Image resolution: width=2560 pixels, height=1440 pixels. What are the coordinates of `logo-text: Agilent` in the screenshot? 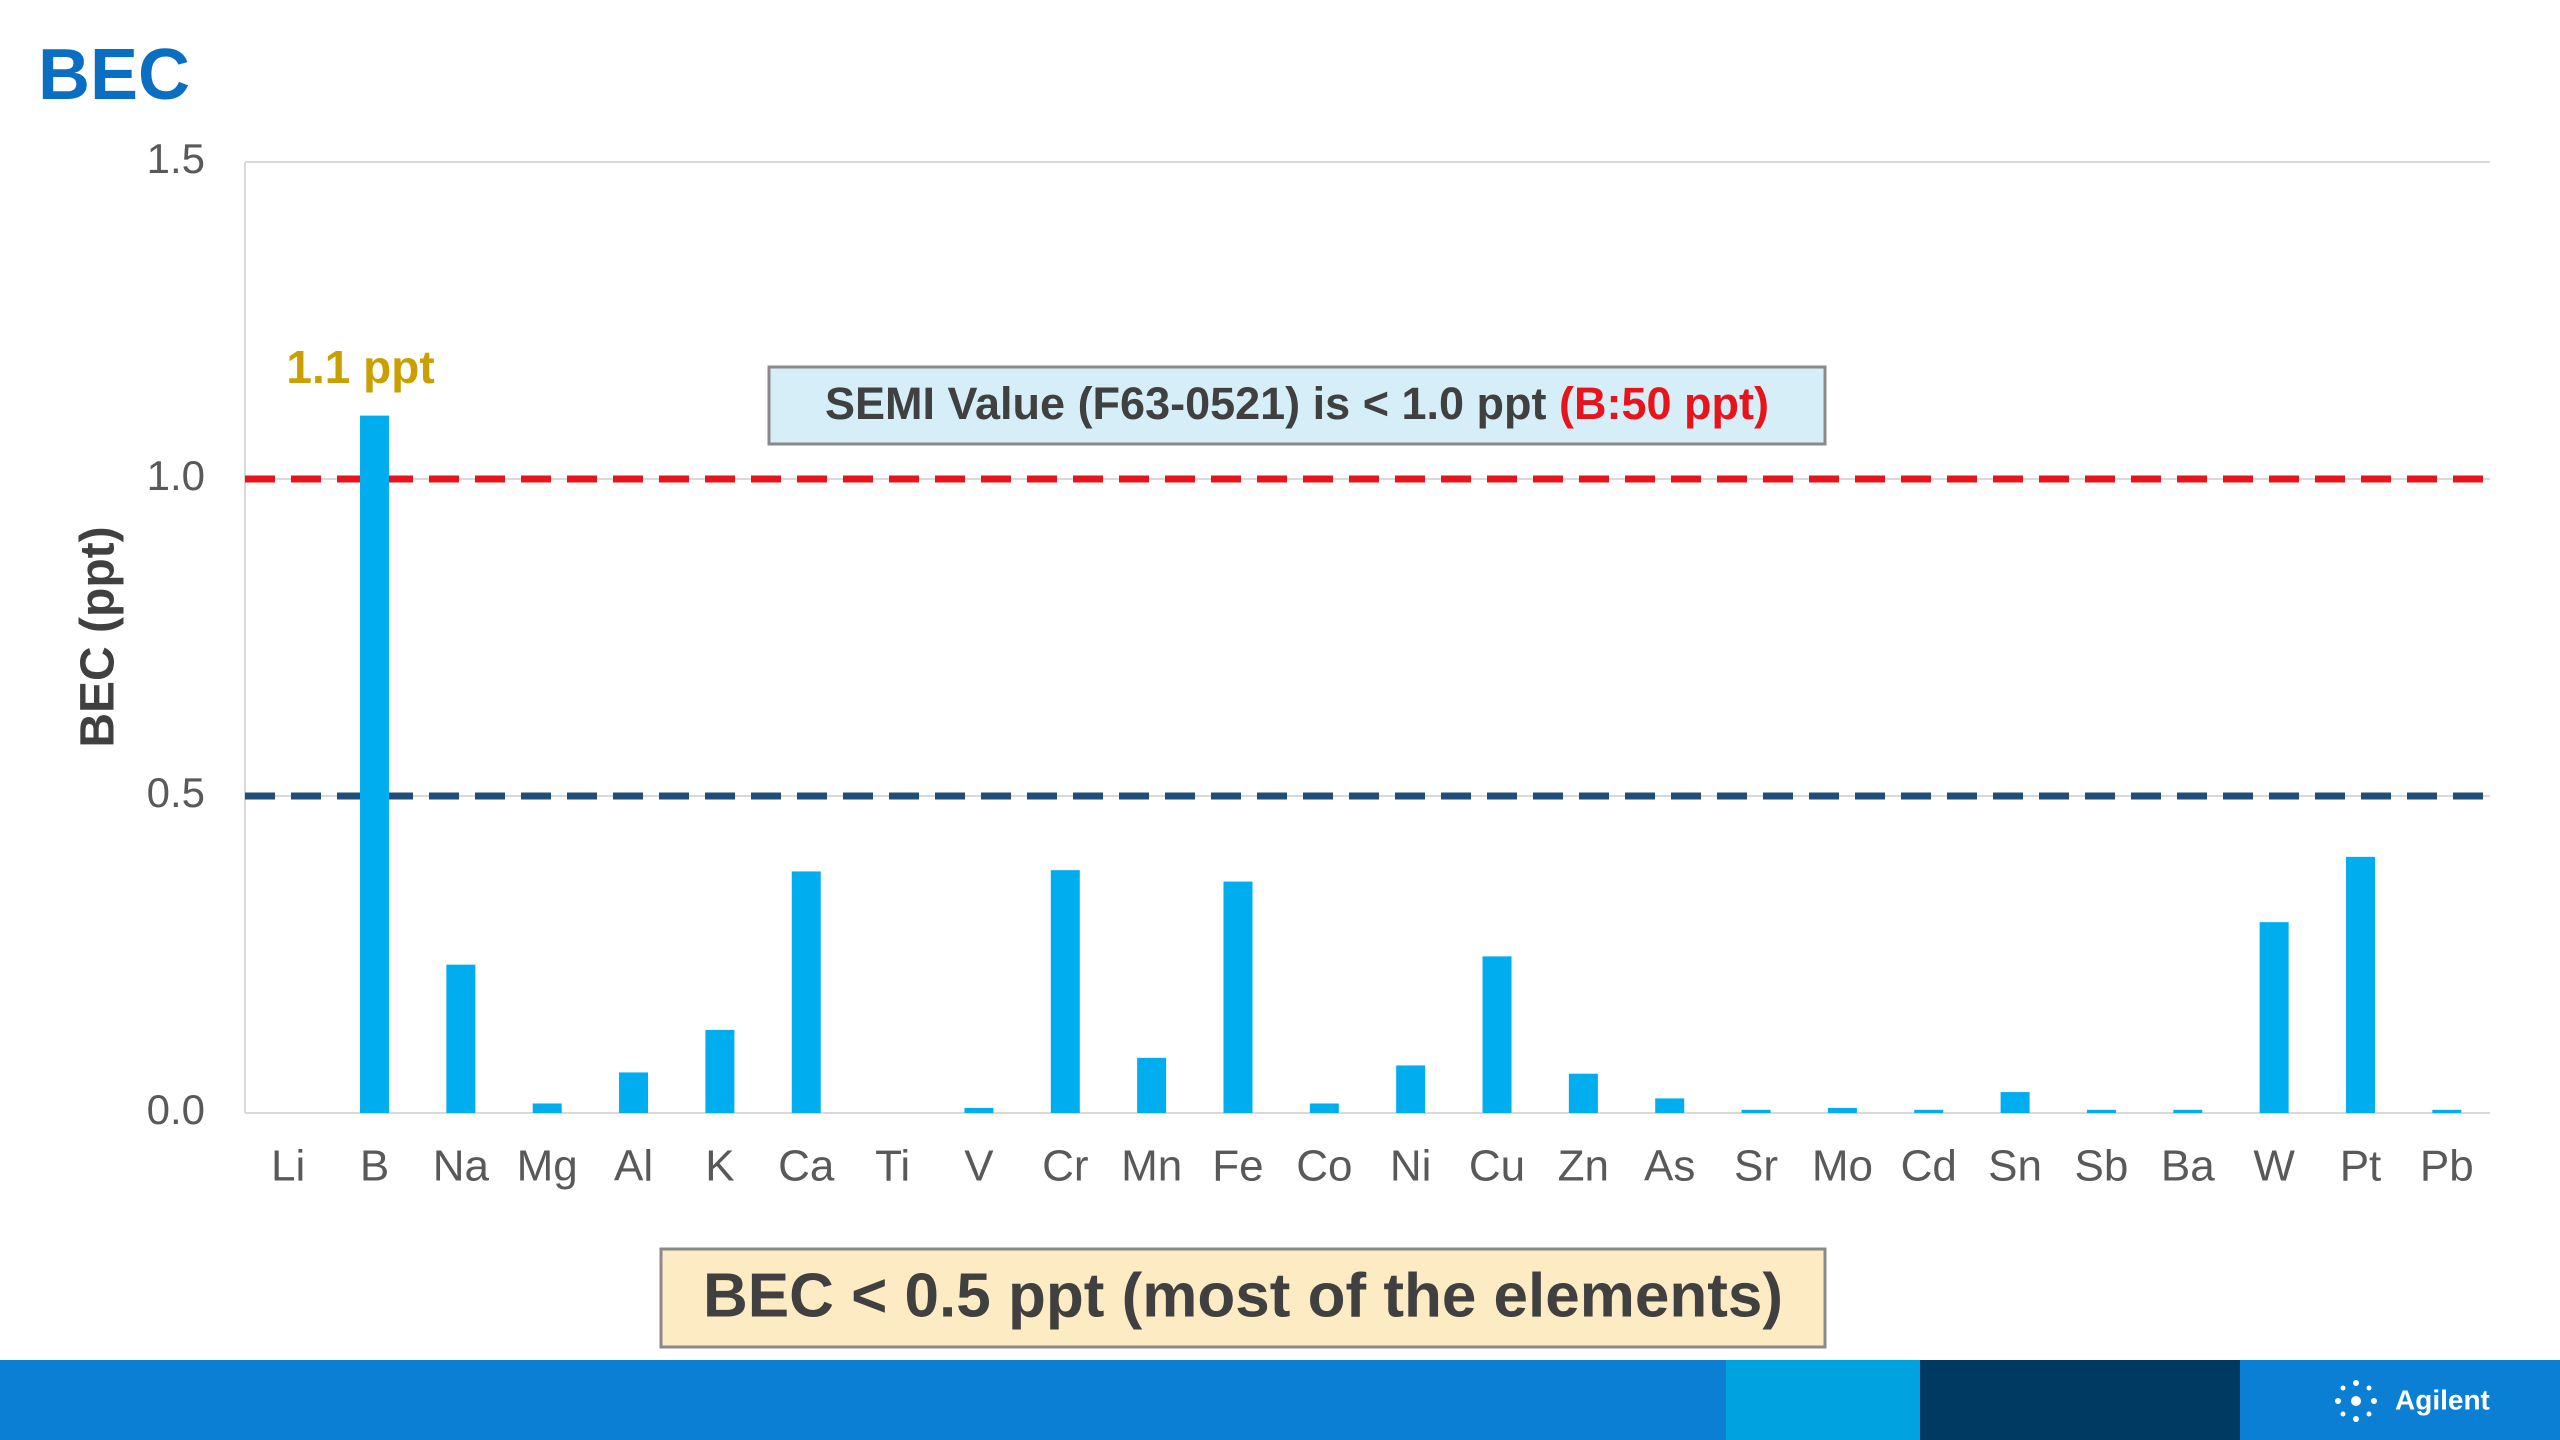 It's located at (2442, 1399).